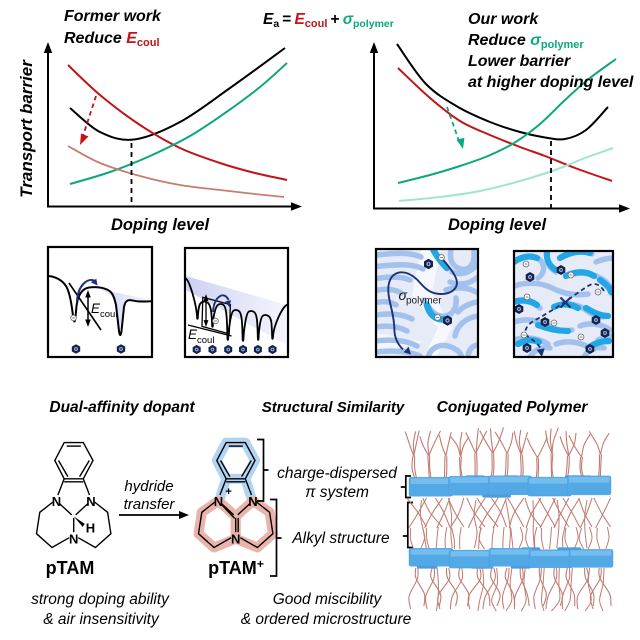  Describe the element at coordinates (328, 599) in the screenshot. I see `svg-text: Good miscibility` at that location.